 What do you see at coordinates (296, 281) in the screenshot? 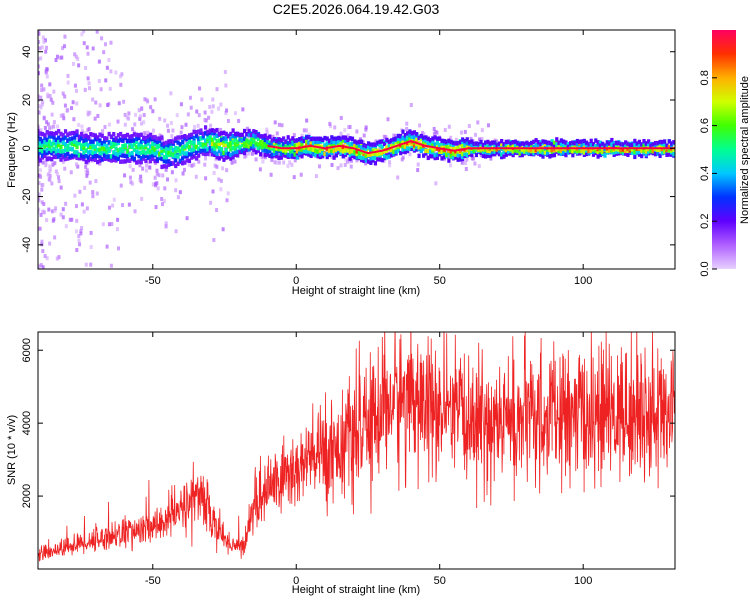
I see `spectrogram-x-tick-label: 0` at bounding box center [296, 281].